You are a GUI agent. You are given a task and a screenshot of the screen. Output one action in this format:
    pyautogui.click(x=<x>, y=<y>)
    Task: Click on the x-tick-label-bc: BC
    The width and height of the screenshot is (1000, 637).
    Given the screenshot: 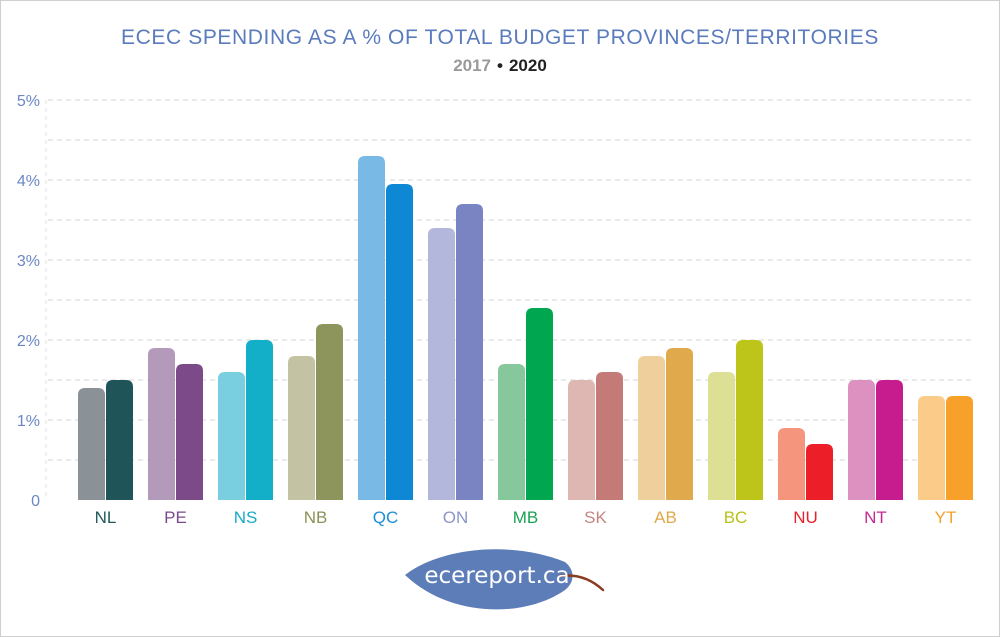 What is the action you would take?
    pyautogui.click(x=736, y=517)
    